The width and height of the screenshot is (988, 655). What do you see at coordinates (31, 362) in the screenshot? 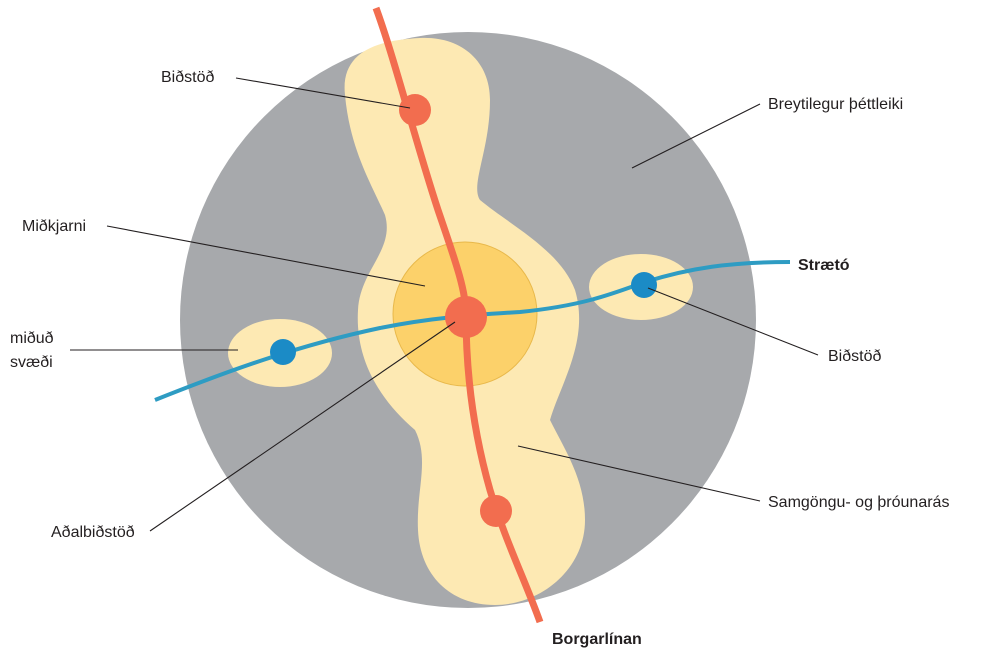
I see `label-areas-line2: svæði` at bounding box center [31, 362].